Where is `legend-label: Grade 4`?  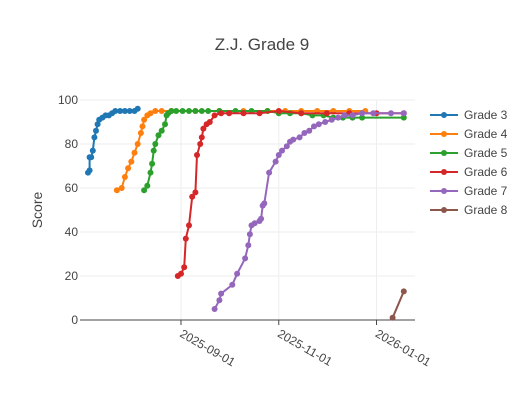
legend-label: Grade 4 is located at coordinates (486, 134).